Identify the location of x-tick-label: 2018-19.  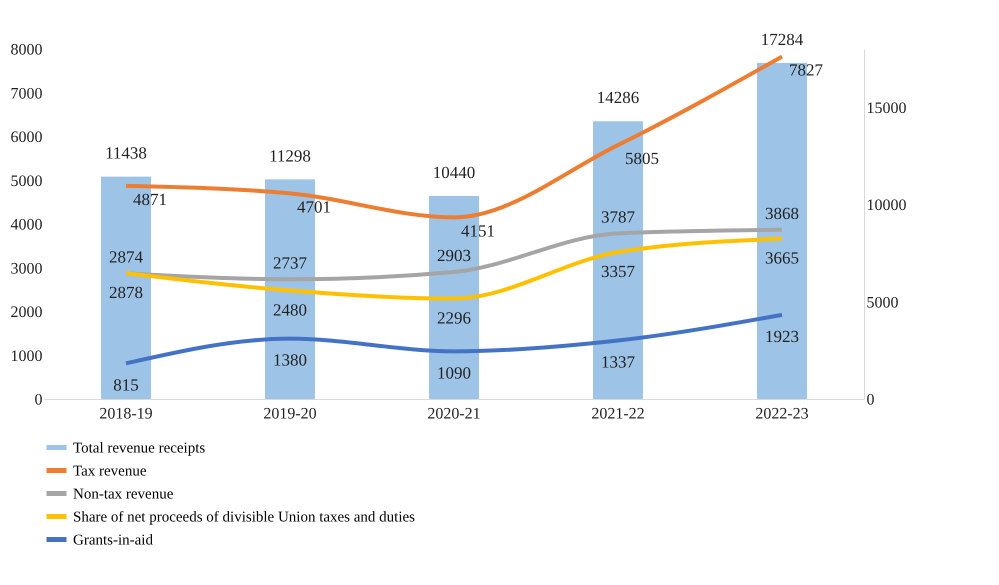
(126, 414).